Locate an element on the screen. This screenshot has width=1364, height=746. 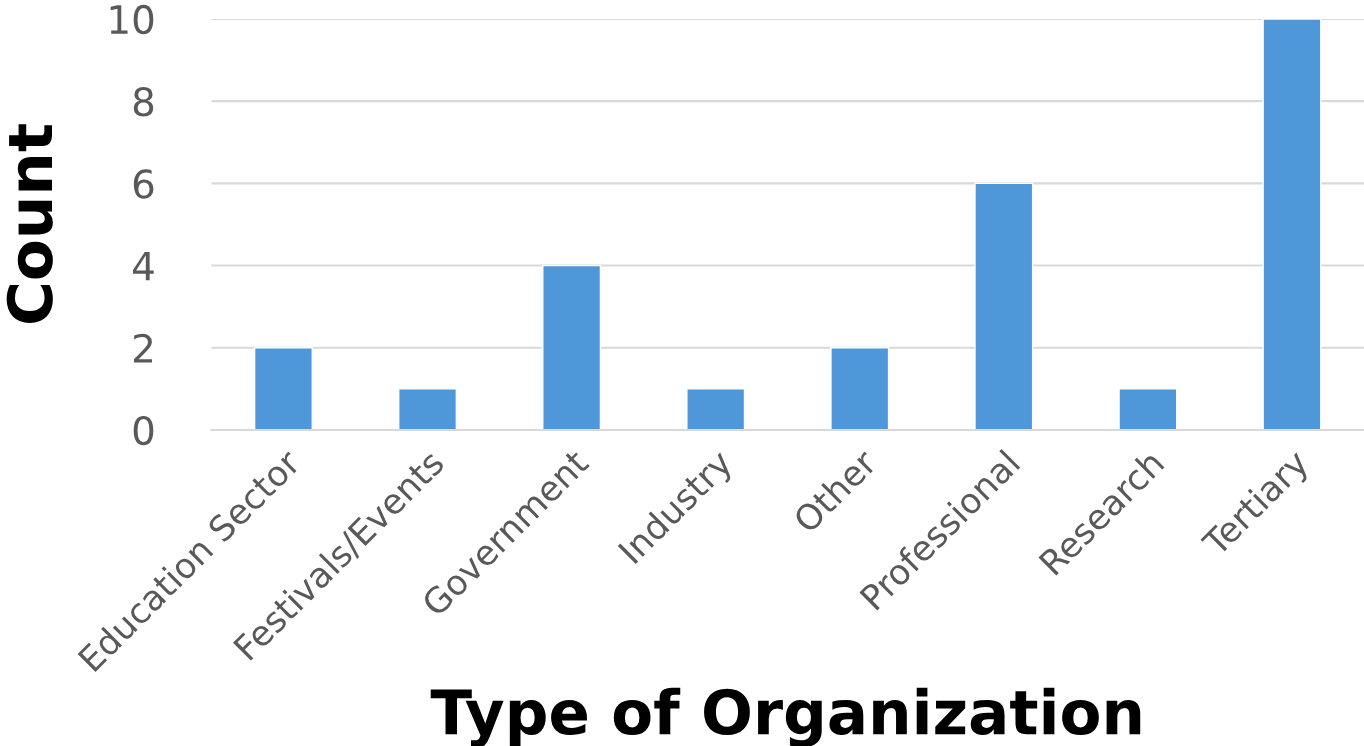
y-tick-label: 4 is located at coordinates (143, 266).